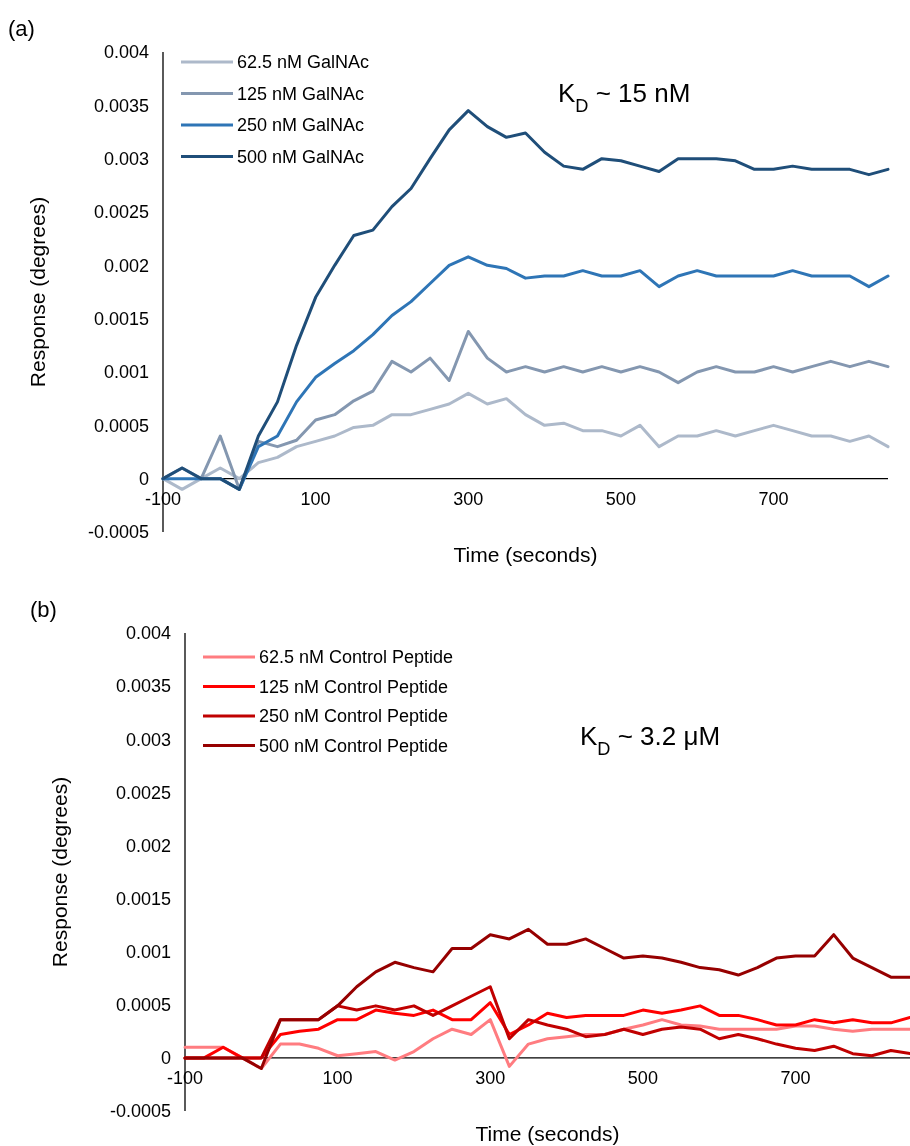  What do you see at coordinates (301, 125) in the screenshot?
I see `legend-label: 250 nM GalNAc` at bounding box center [301, 125].